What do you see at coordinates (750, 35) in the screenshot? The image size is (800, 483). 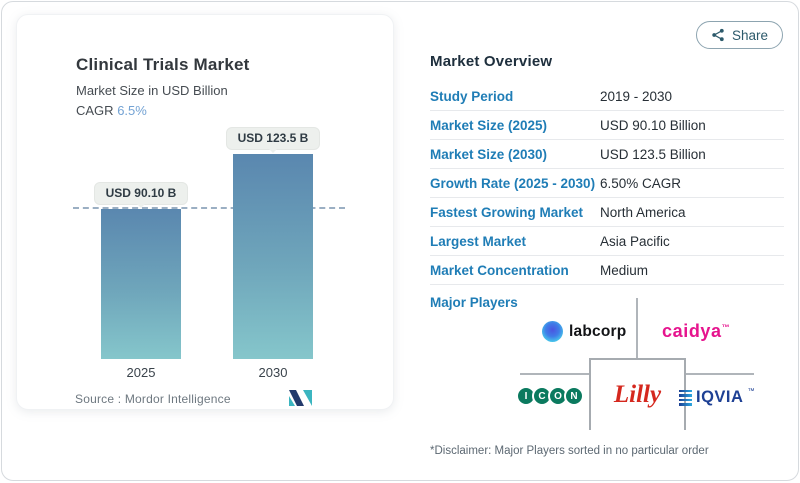 I see `share-button-label: Share` at bounding box center [750, 35].